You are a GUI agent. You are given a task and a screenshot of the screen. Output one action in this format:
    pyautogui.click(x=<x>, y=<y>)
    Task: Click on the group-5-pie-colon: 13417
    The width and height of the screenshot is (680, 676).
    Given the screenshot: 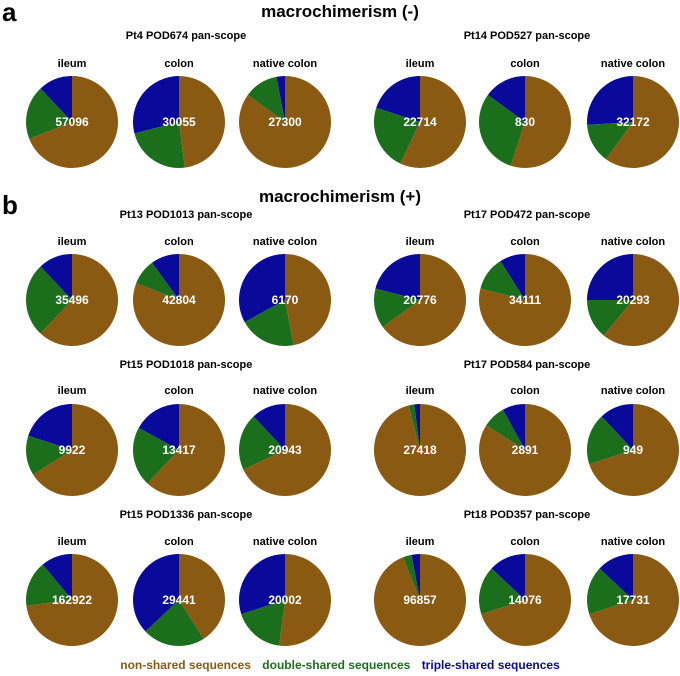 What is the action you would take?
    pyautogui.click(x=179, y=450)
    